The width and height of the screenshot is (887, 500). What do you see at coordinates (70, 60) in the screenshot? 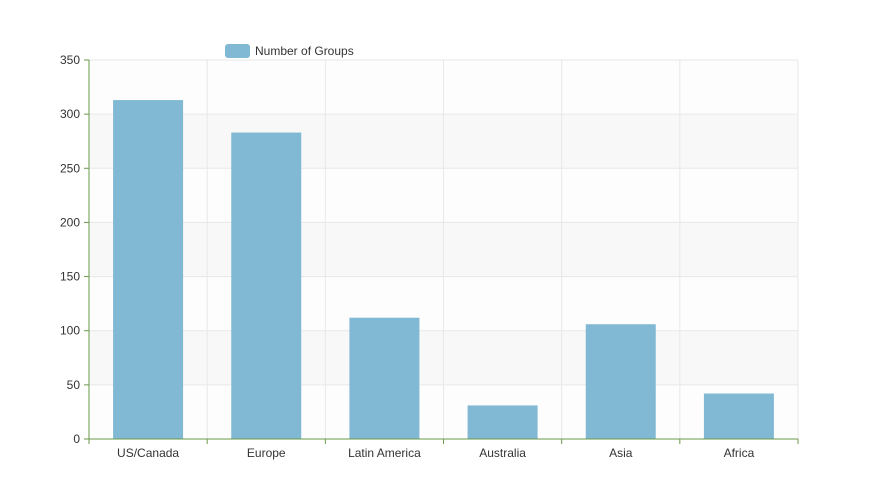
I see `y-tick-label: 350` at bounding box center [70, 60].